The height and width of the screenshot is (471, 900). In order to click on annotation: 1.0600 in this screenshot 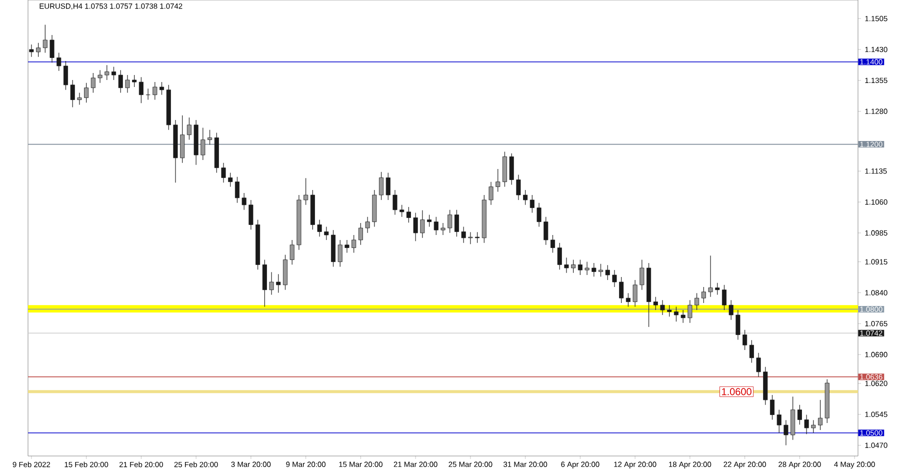, I will do `click(737, 392)`.